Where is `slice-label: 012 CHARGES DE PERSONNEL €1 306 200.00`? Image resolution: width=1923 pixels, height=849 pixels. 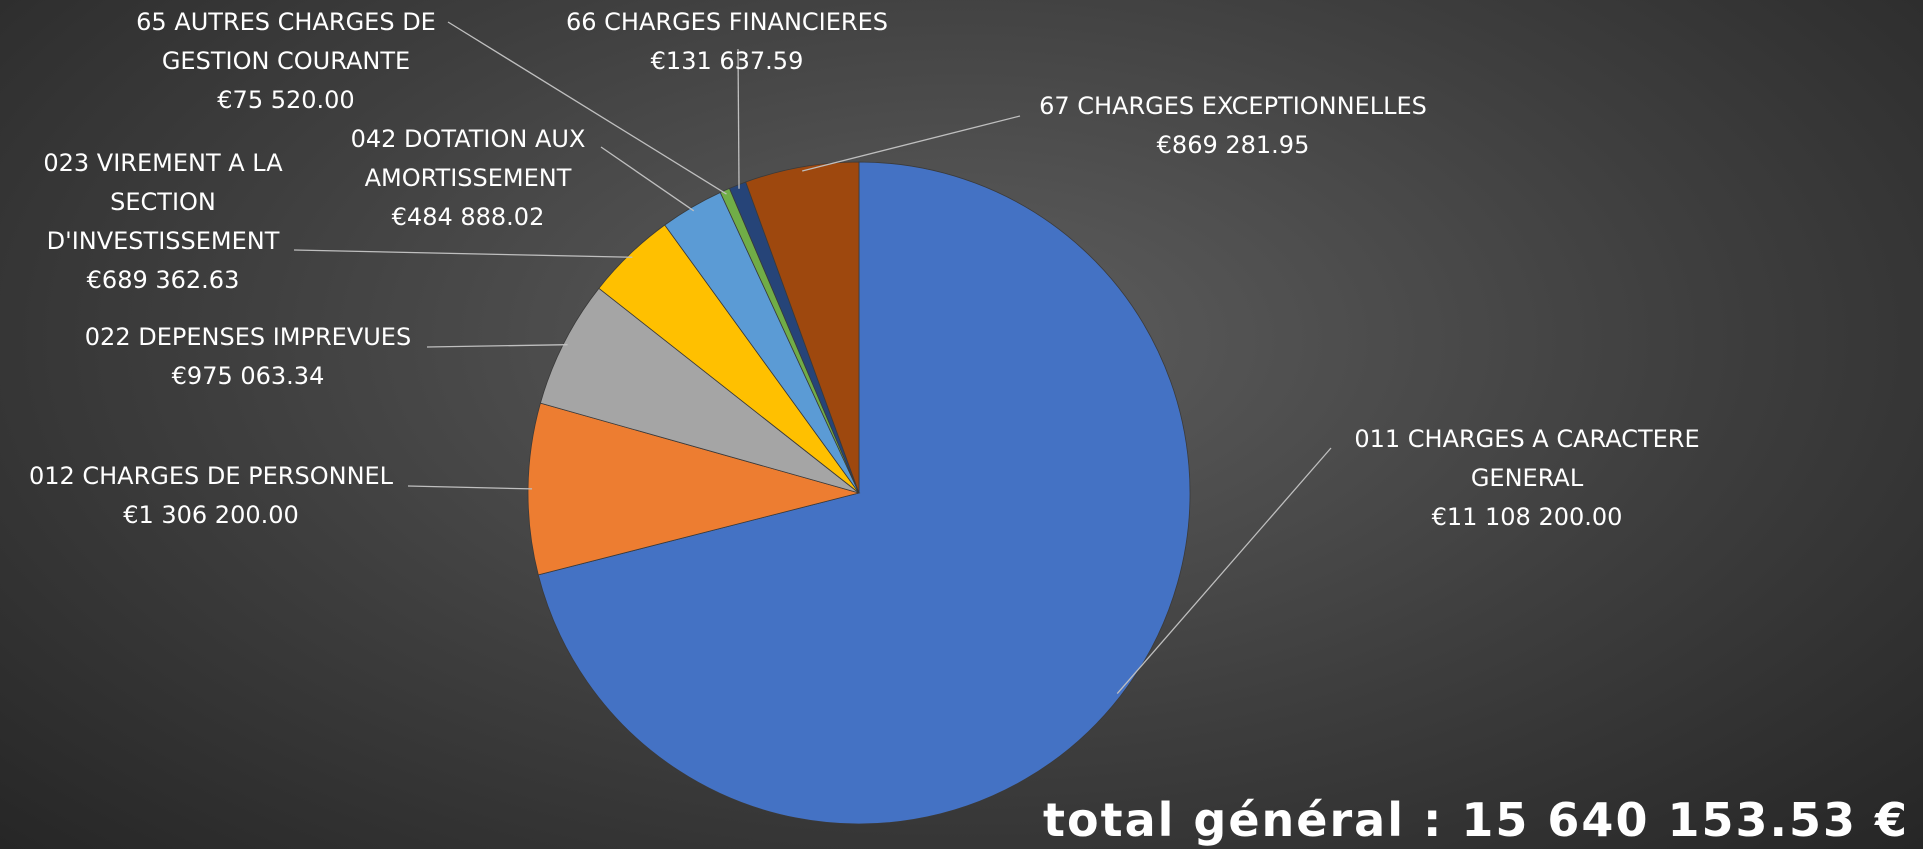 slice-label: 012 CHARGES DE PERSONNEL €1 306 200.00 is located at coordinates (211, 496).